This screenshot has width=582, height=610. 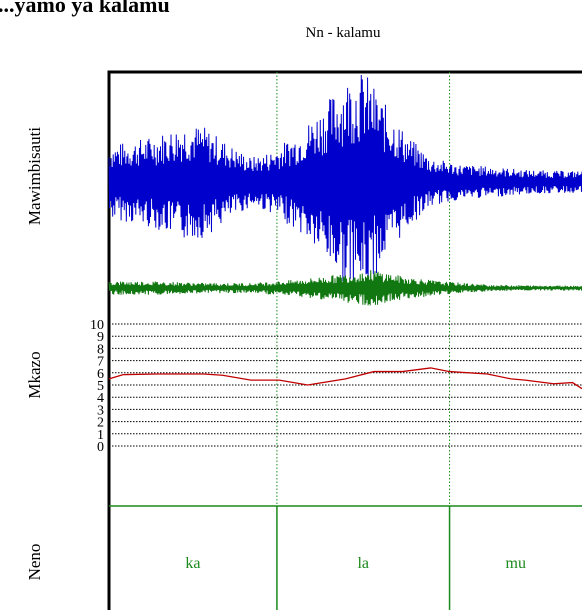 What do you see at coordinates (100, 410) in the screenshot?
I see `y-tick-label: 3` at bounding box center [100, 410].